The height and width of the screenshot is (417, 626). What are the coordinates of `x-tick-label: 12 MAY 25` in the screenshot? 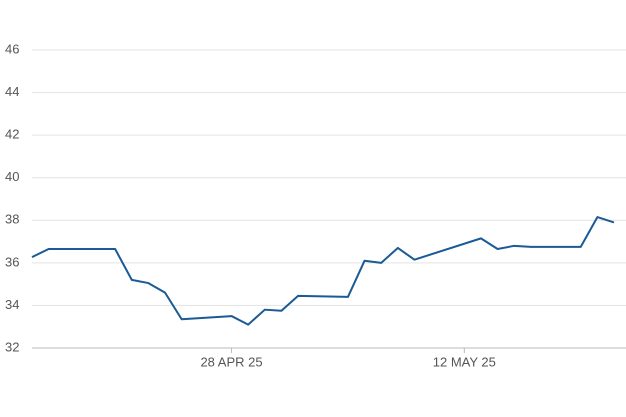 It's located at (464, 361).